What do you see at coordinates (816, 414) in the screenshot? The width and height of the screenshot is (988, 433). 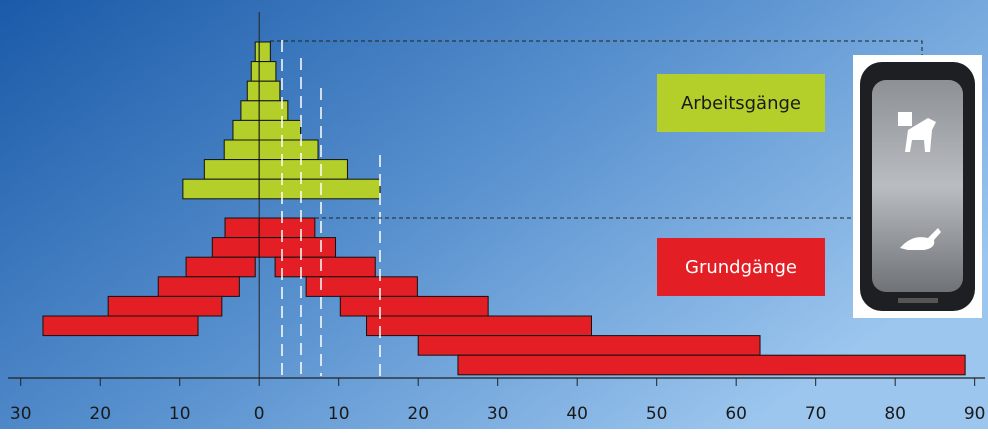 I see `x-tick-label: 70` at bounding box center [816, 414].